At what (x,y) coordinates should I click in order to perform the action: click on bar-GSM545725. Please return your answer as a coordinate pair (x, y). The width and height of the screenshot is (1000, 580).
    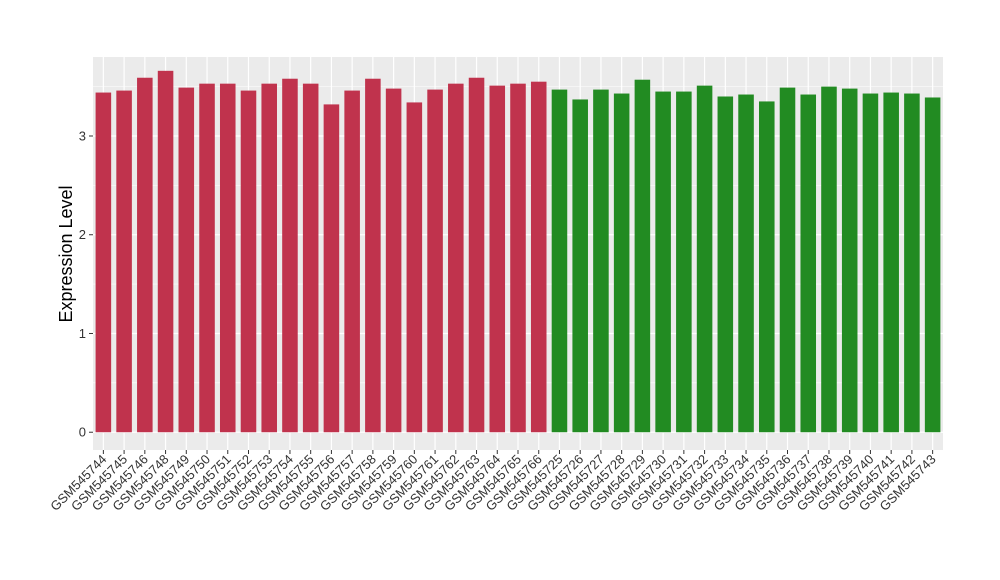
    Looking at the image, I should click on (559, 261).